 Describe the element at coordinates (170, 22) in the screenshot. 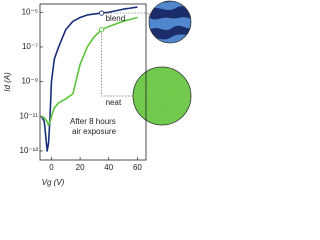

I see `blend-image-border` at that location.